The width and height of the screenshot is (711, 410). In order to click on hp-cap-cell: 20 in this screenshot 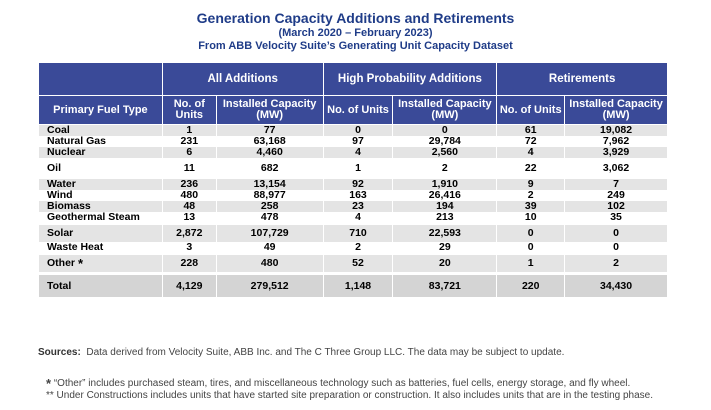, I will do `click(445, 263)`.